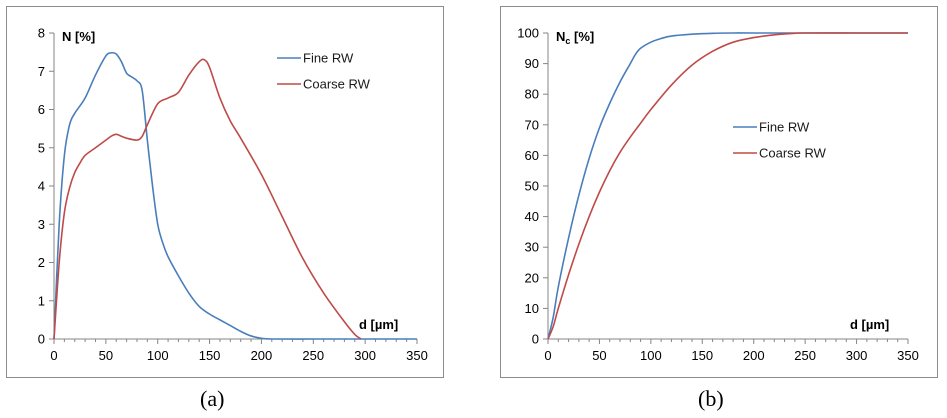 The height and width of the screenshot is (418, 947). What do you see at coordinates (41, 33) in the screenshot?
I see `chart-a-y-tick-label: 8` at bounding box center [41, 33].